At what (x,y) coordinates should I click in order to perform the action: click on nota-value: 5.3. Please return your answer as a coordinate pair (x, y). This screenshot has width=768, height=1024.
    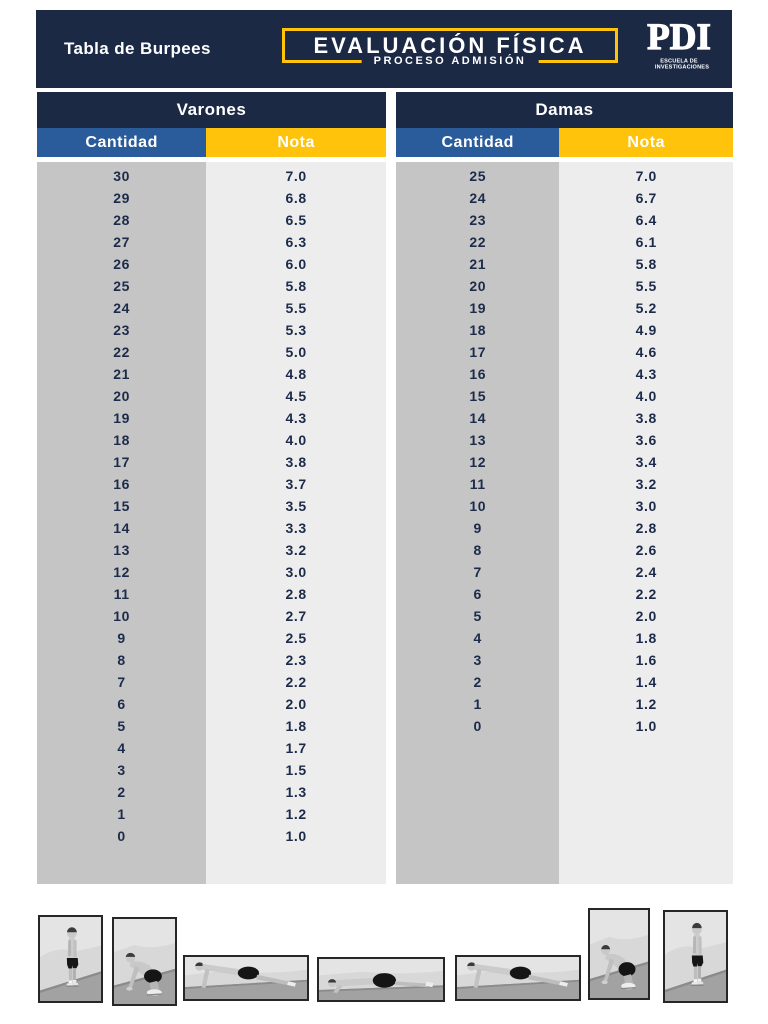
    Looking at the image, I should click on (296, 330).